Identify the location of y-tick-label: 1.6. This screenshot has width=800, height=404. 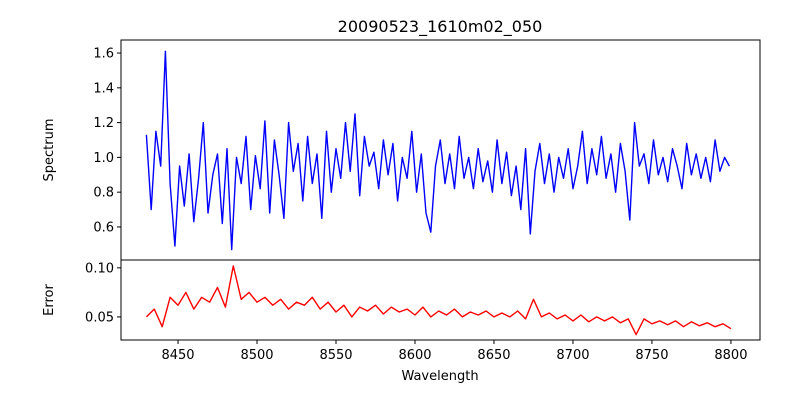
(103, 54).